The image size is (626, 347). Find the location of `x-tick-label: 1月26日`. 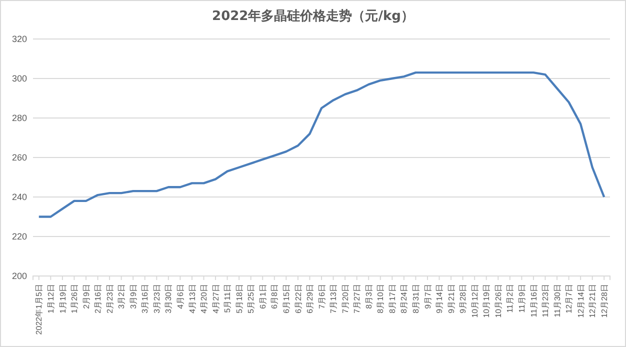

x-tick-label: 1月26日 is located at coordinates (75, 299).